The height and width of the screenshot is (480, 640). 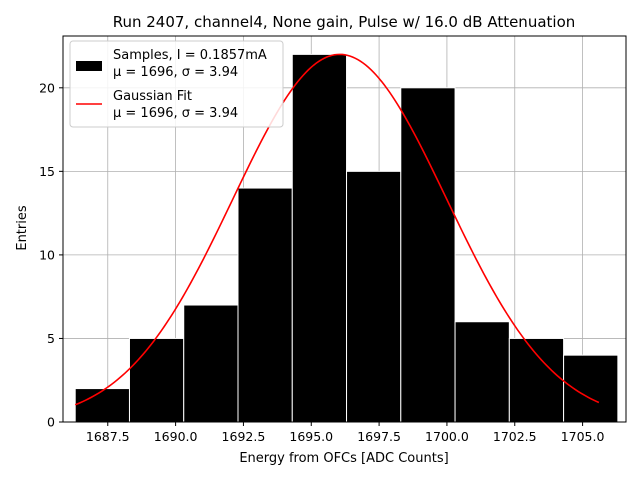 What do you see at coordinates (47, 254) in the screenshot?
I see `y-tick-label: 10` at bounding box center [47, 254].